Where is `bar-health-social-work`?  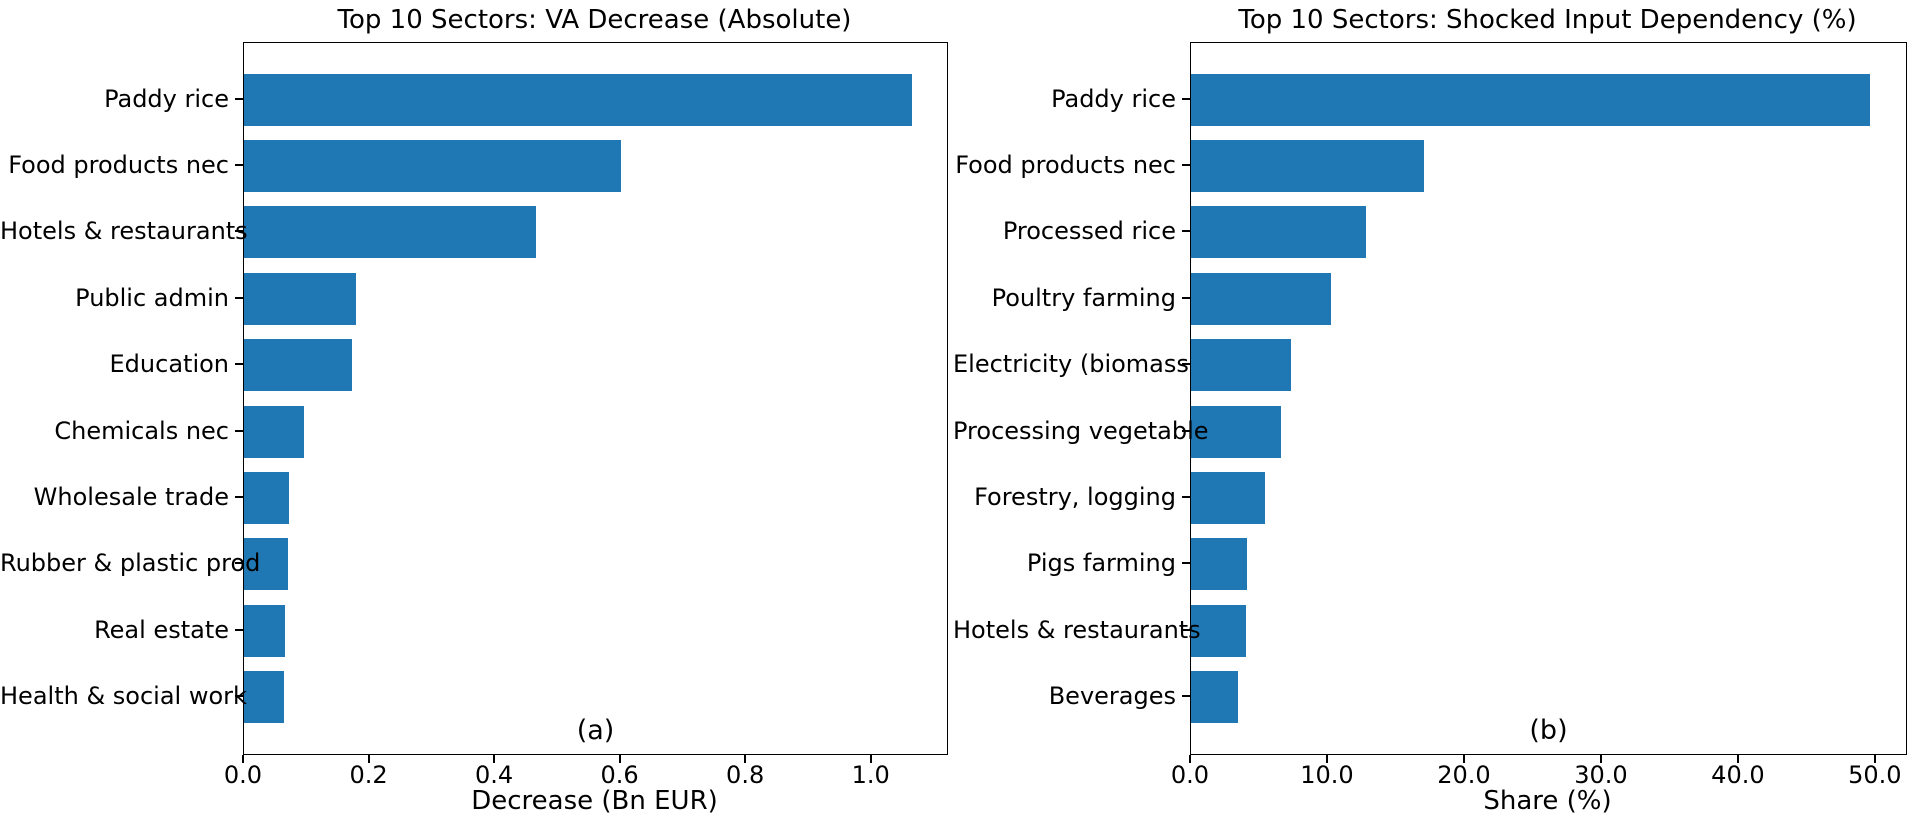
bar-health-social-work is located at coordinates (264, 697).